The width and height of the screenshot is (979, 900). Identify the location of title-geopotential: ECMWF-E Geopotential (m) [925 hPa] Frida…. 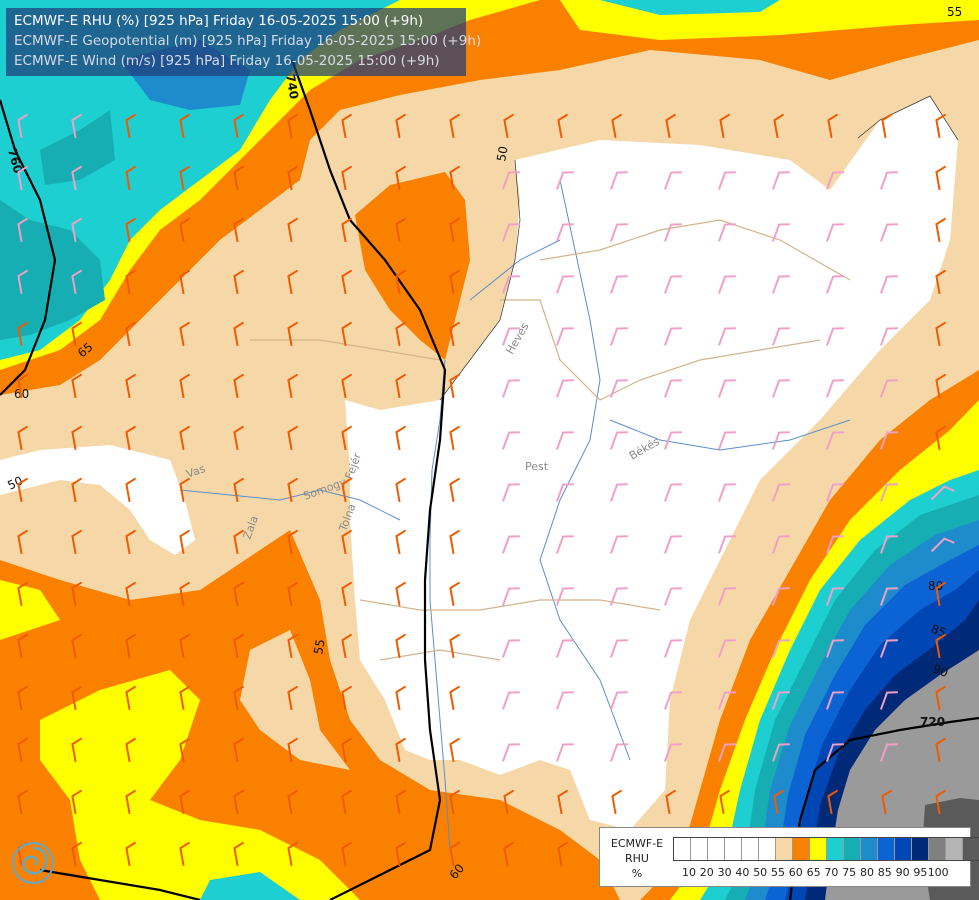
(248, 41).